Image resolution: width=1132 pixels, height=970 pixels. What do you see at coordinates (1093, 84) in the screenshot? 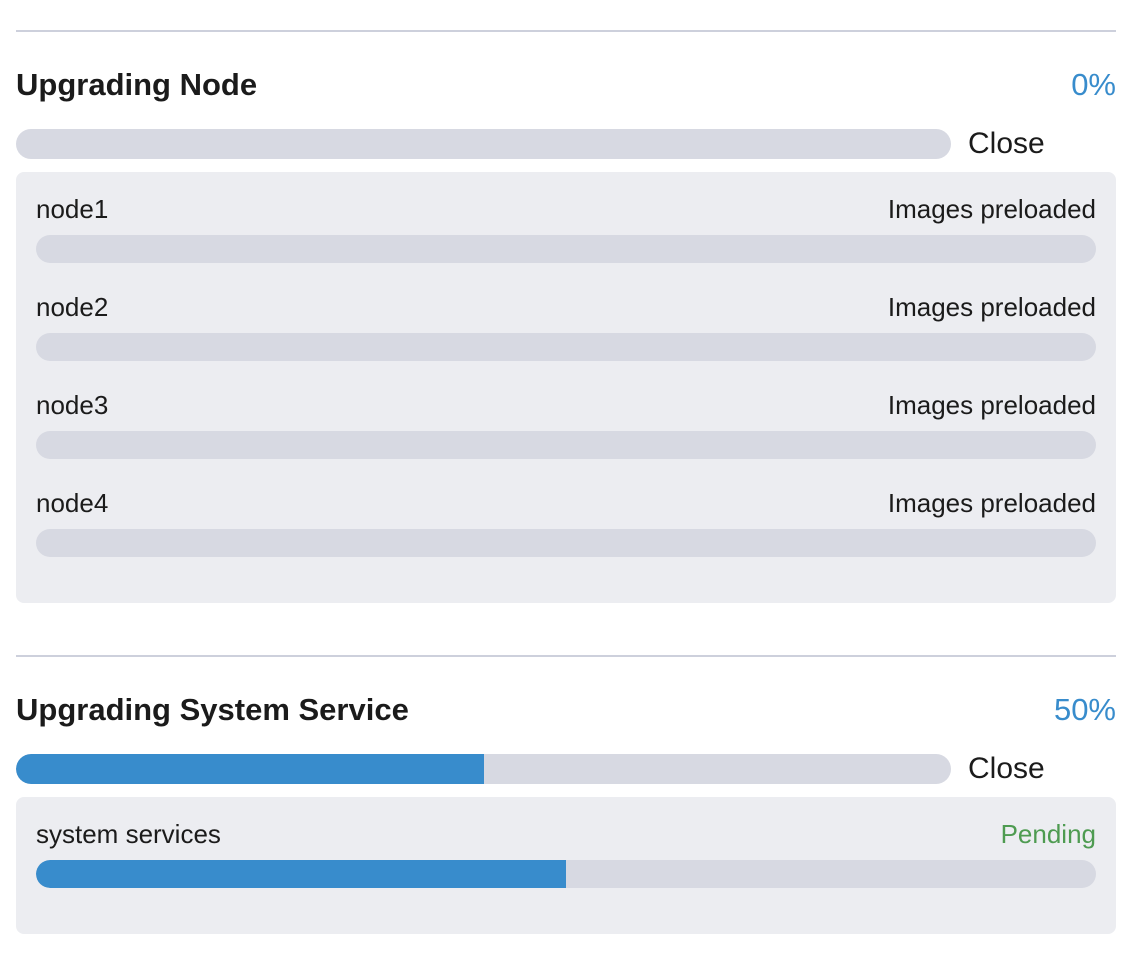
I see `section-percent: 0%` at bounding box center [1093, 84].